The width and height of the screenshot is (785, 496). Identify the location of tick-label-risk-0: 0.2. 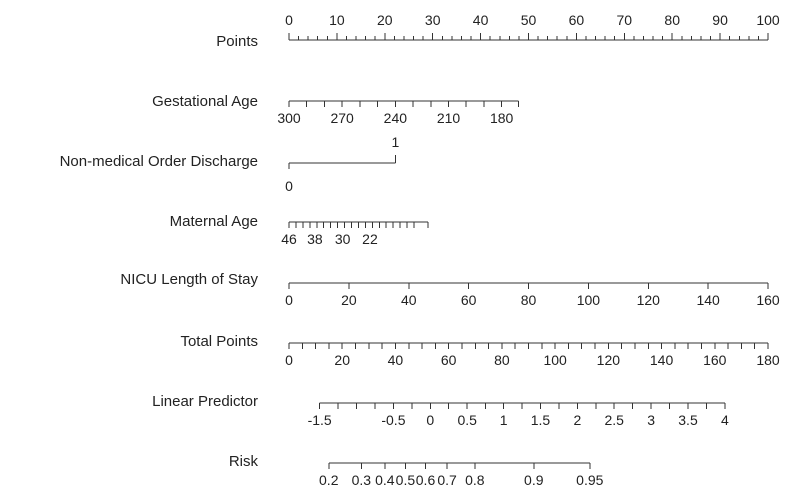
(329, 480).